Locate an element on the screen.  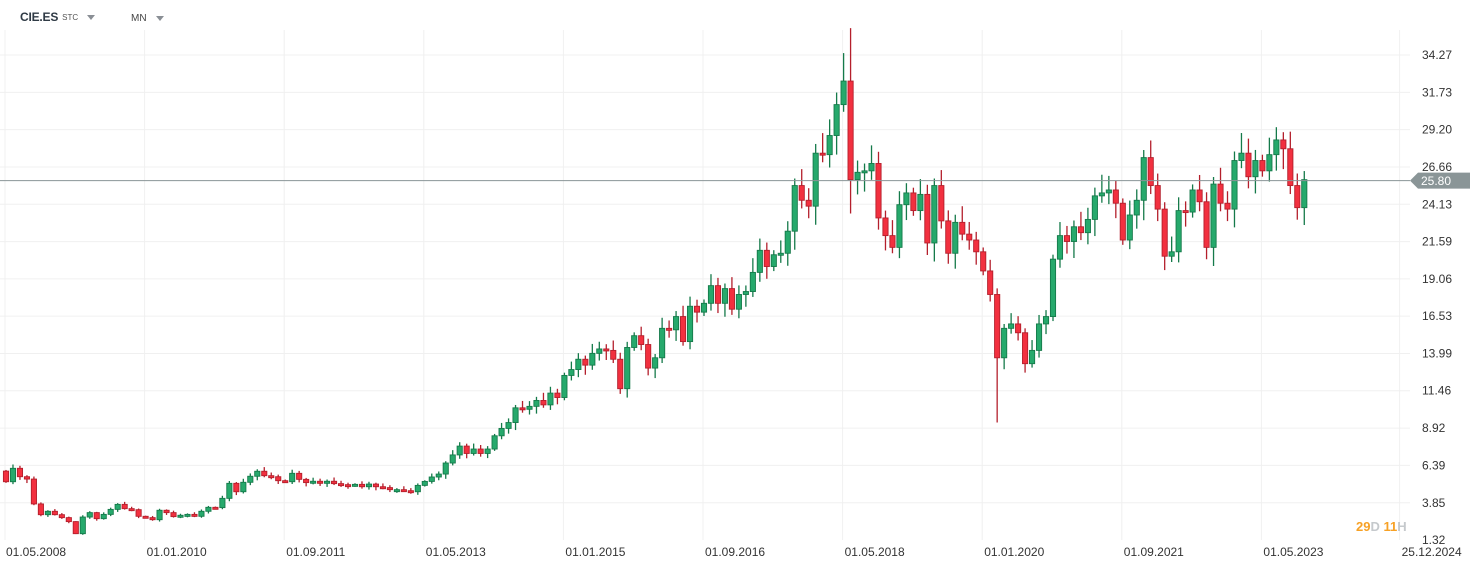
timeframe-selector: MN is located at coordinates (147, 18).